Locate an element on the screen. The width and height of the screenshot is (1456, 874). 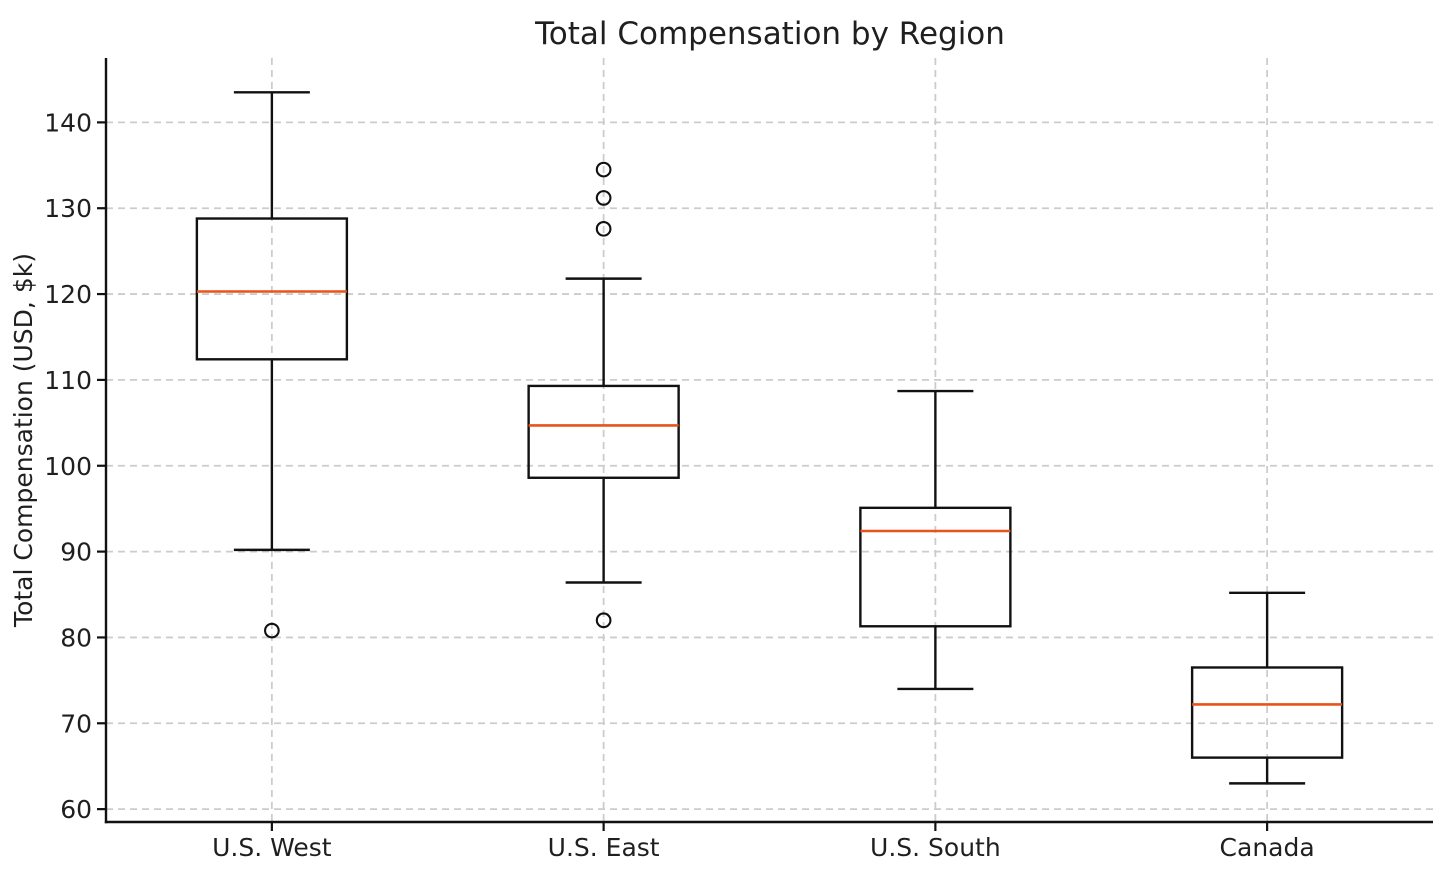
ytick-label-130: 130 is located at coordinates (68, 208).